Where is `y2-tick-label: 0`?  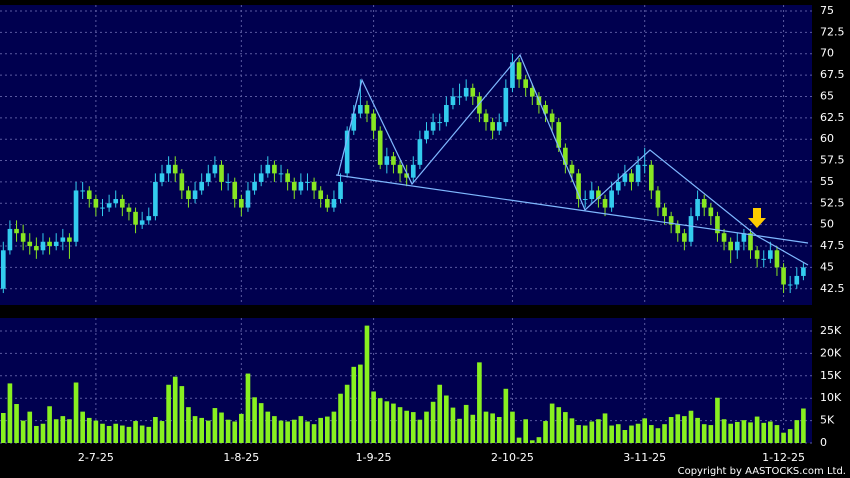 y2-tick-label: 0 is located at coordinates (823, 442).